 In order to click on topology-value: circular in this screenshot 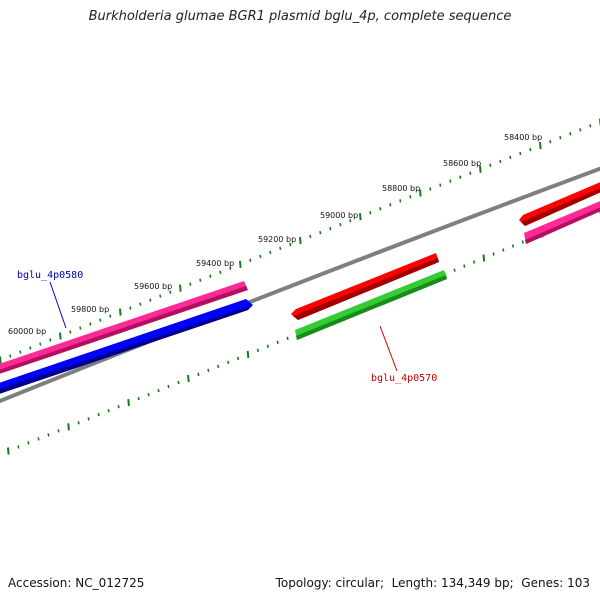, I will do `click(357, 583)`.